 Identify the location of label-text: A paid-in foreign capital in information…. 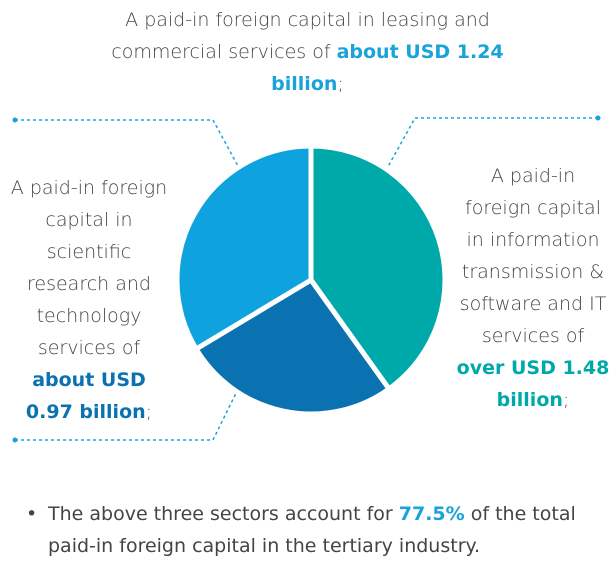
(533, 256).